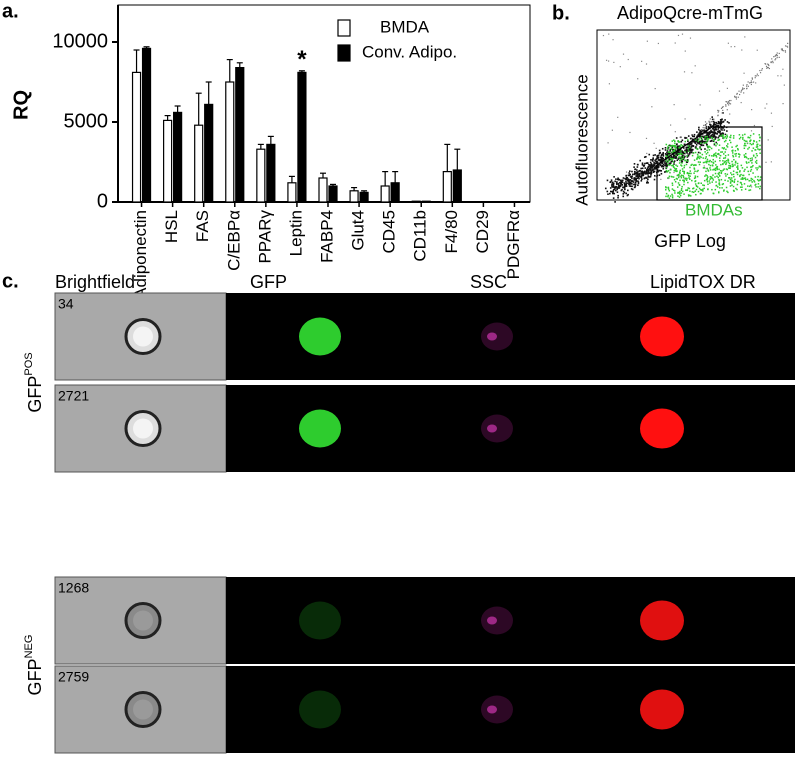  Describe the element at coordinates (581, 139) in the screenshot. I see `flow-y-label: Autofluorescence` at that location.